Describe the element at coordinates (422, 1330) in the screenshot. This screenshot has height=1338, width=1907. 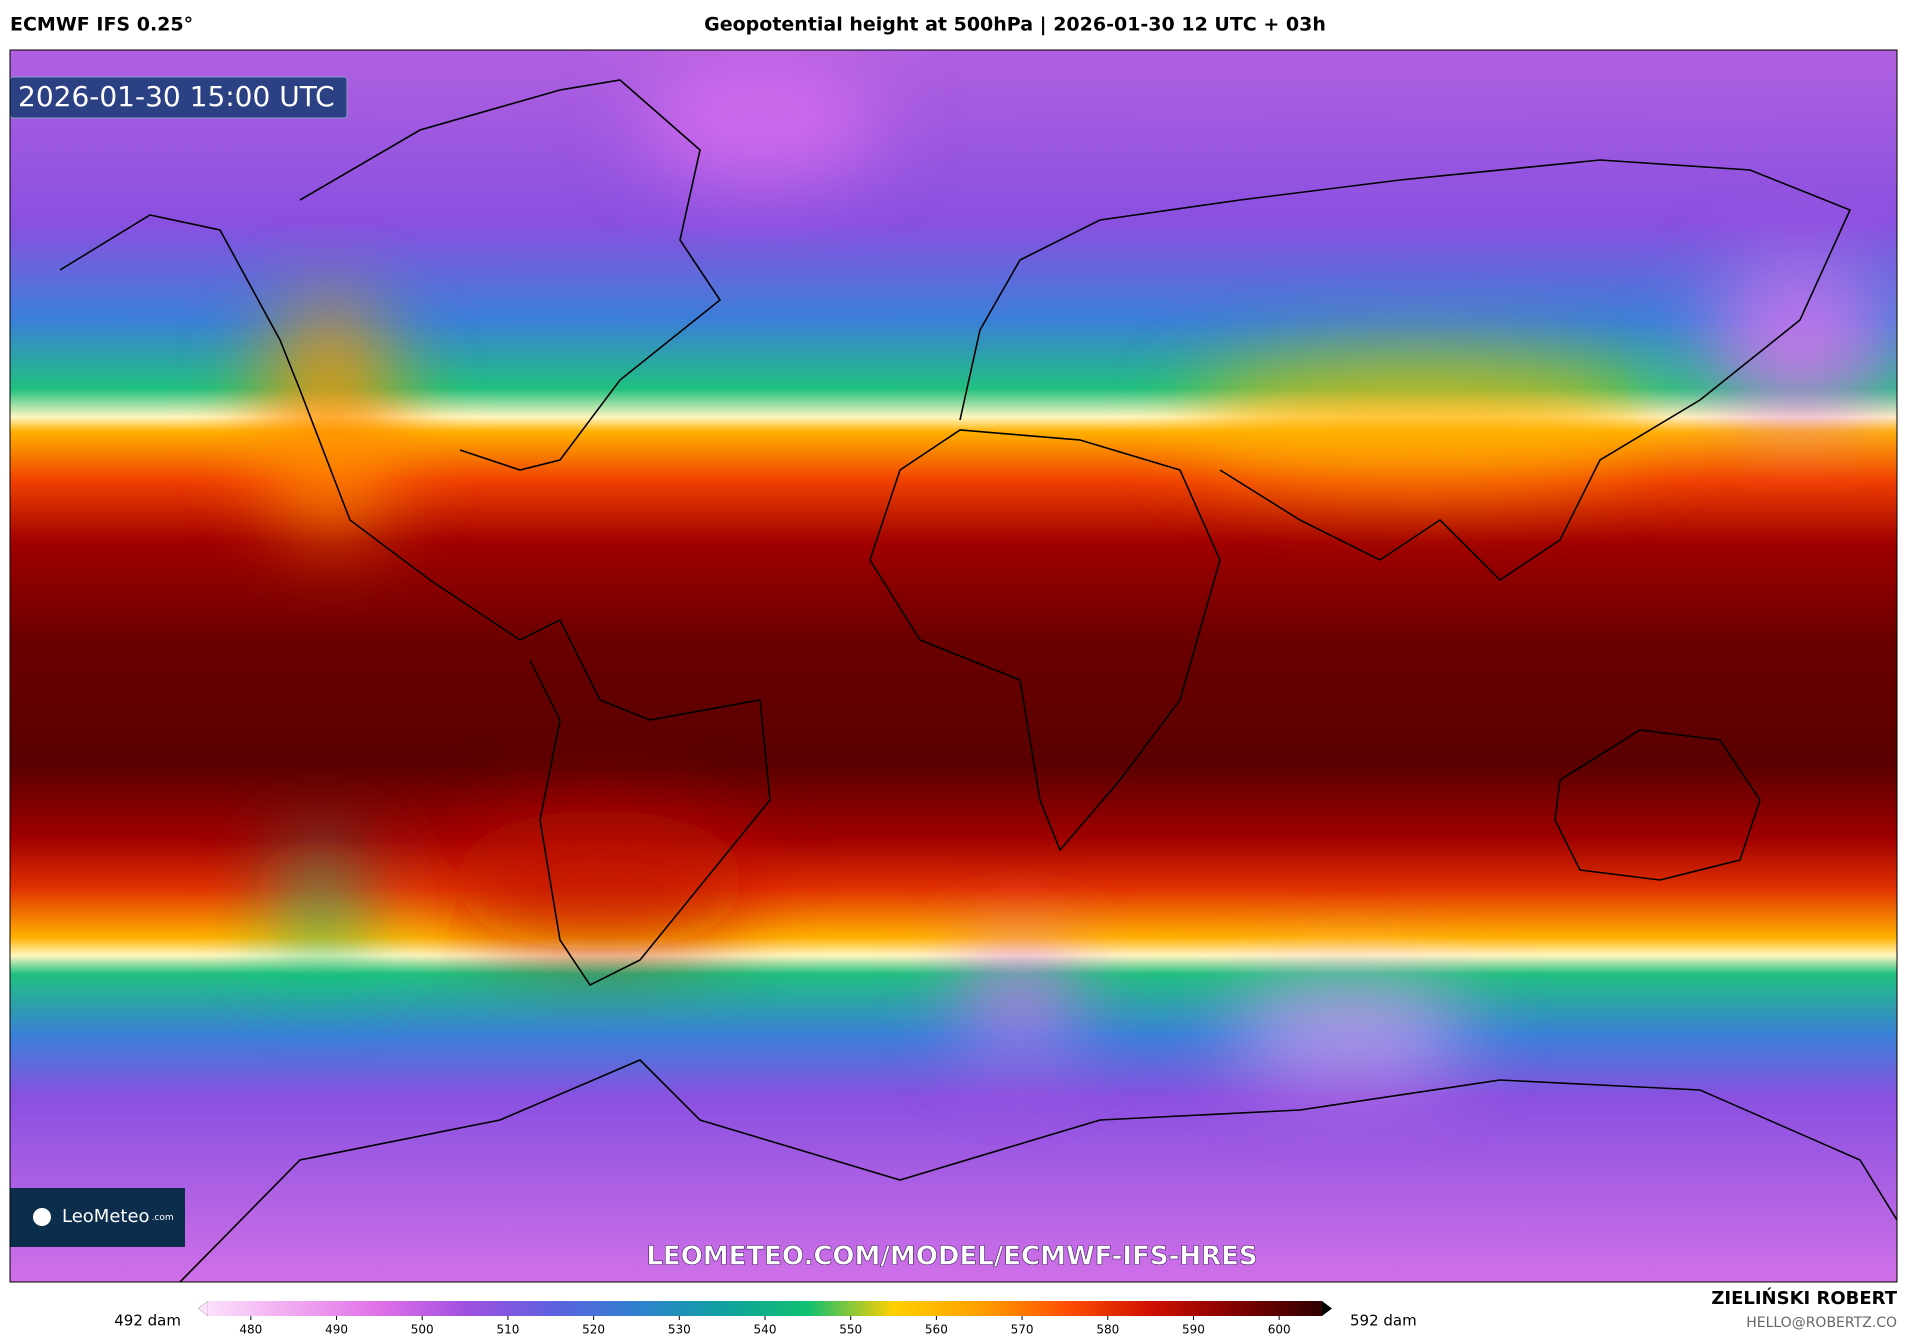
I see `colorbar-tick-label: 500` at that location.